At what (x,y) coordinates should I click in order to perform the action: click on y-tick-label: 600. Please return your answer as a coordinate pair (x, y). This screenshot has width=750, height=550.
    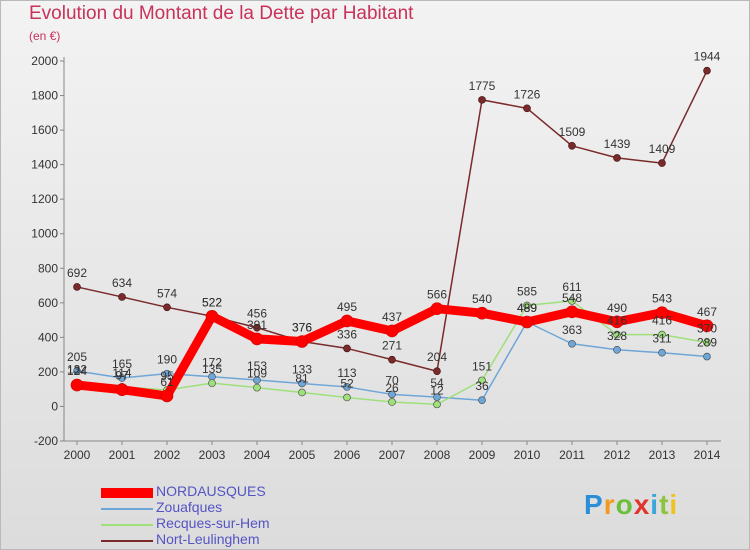
    Looking at the image, I should click on (48, 303).